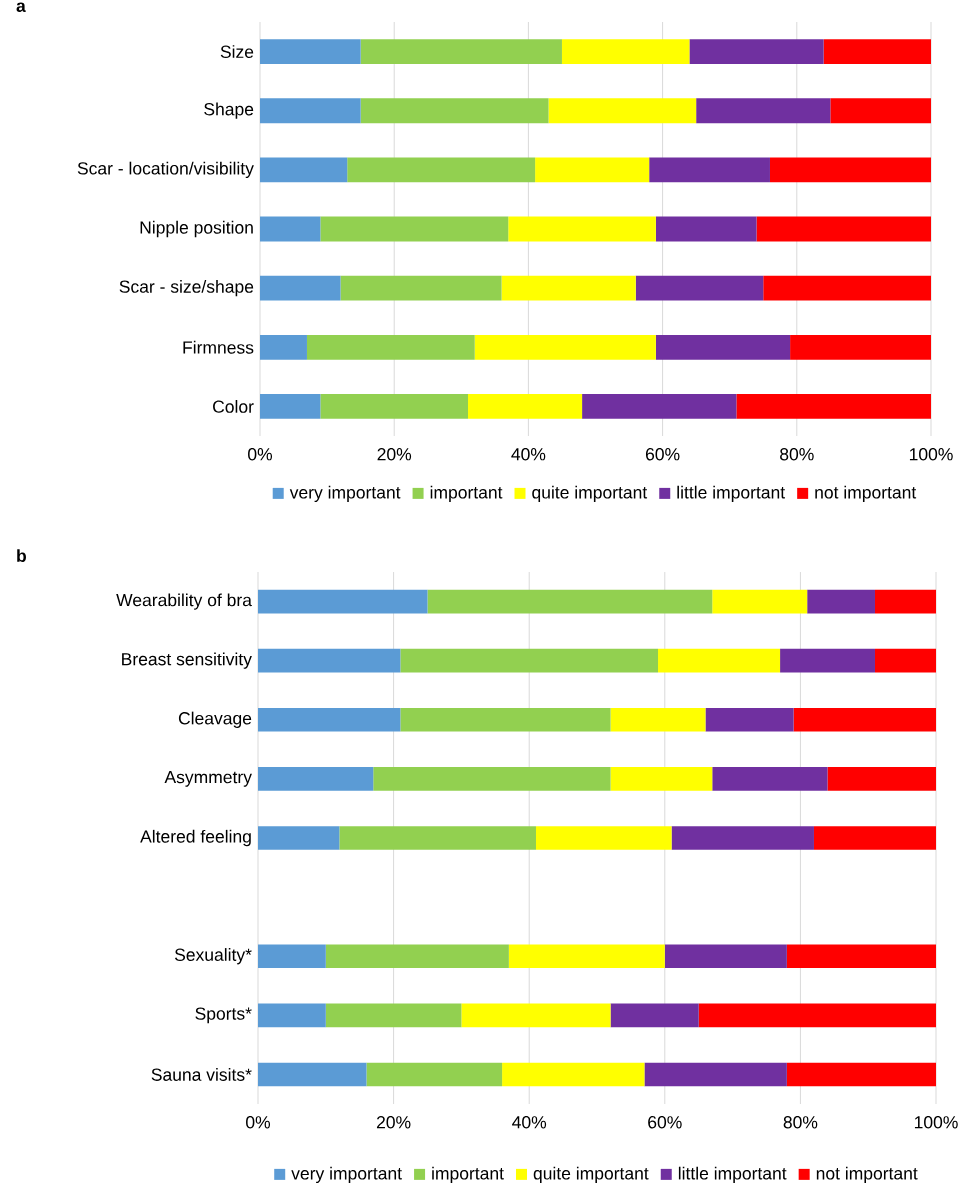 Image resolution: width=973 pixels, height=1197 pixels. Describe the element at coordinates (223, 1015) in the screenshot. I see `y-tick-label: Sports*` at that location.